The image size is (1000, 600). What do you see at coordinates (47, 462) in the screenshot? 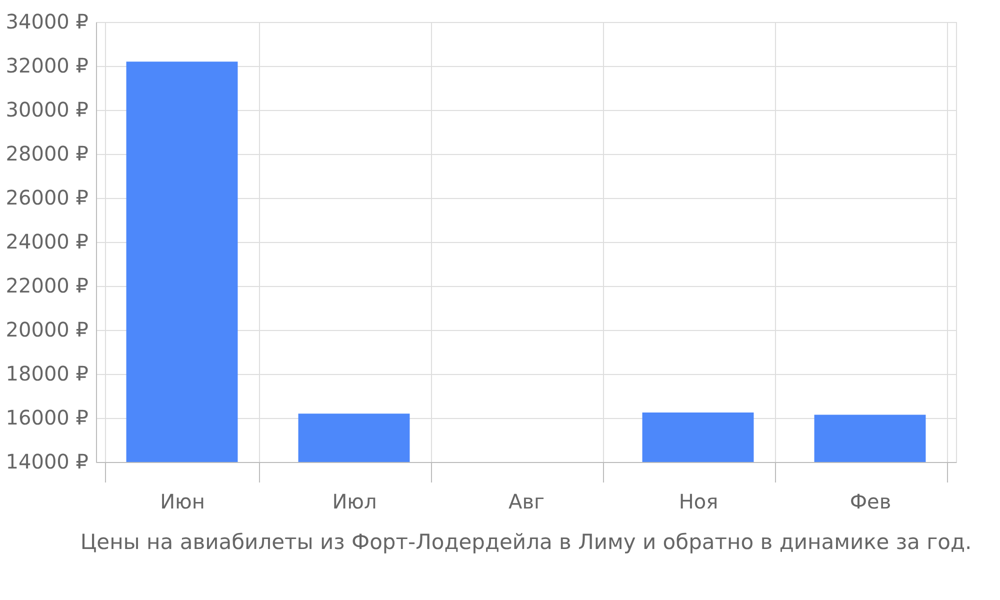
I see `y-tick-label: 14000 ₽` at bounding box center [47, 462].